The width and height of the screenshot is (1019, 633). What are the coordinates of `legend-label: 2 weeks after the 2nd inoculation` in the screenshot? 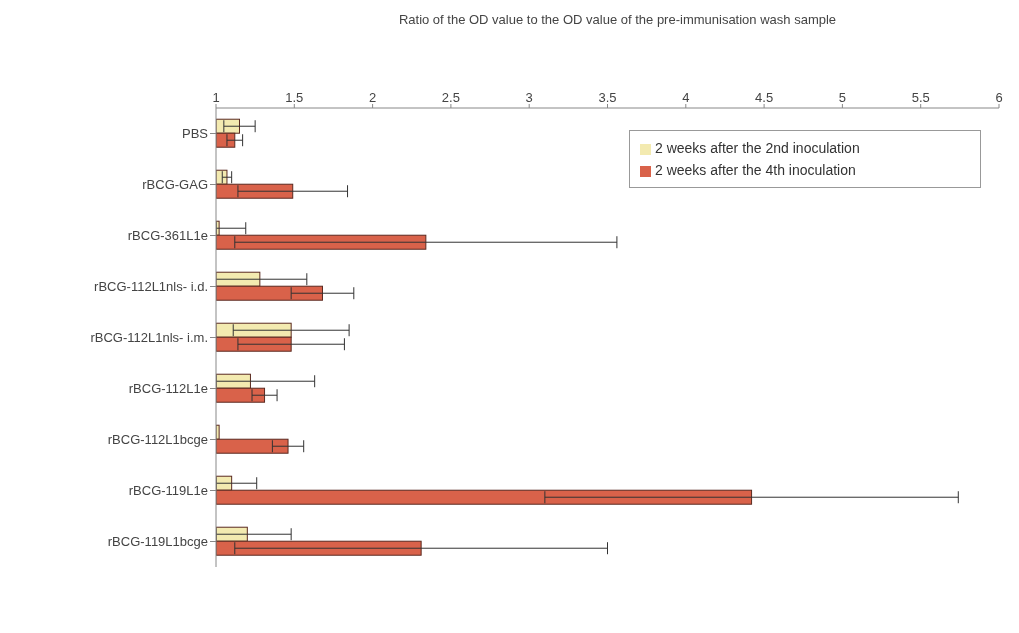 It's located at (757, 148).